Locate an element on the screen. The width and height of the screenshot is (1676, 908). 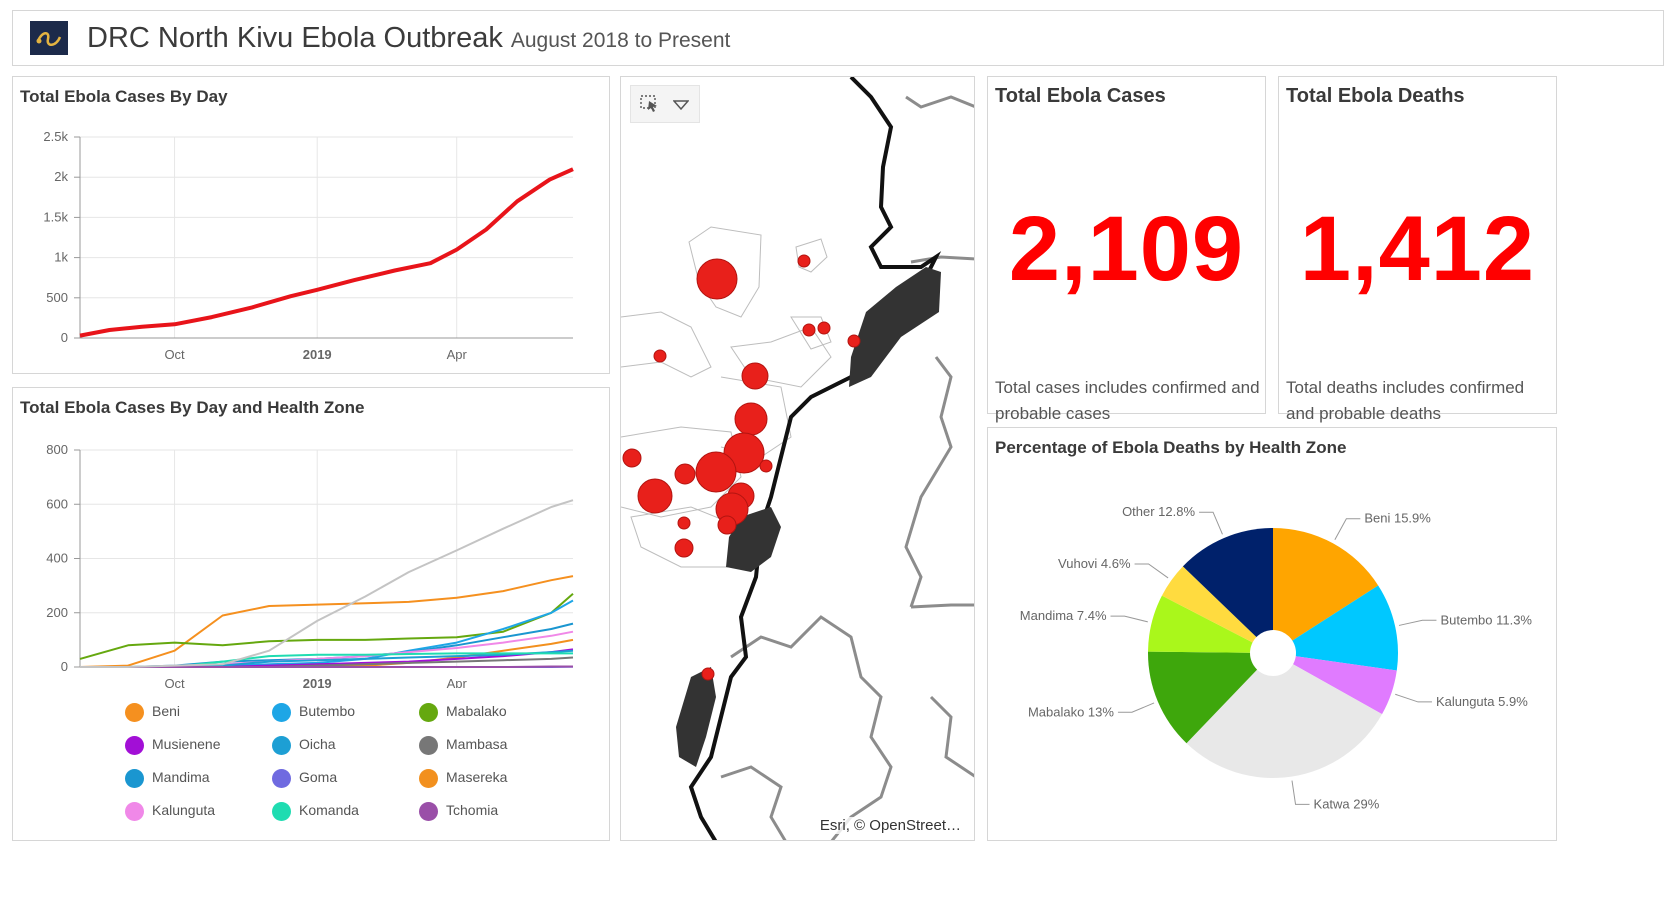
pie-label: Vuhovi 4.6% is located at coordinates (1094, 563).